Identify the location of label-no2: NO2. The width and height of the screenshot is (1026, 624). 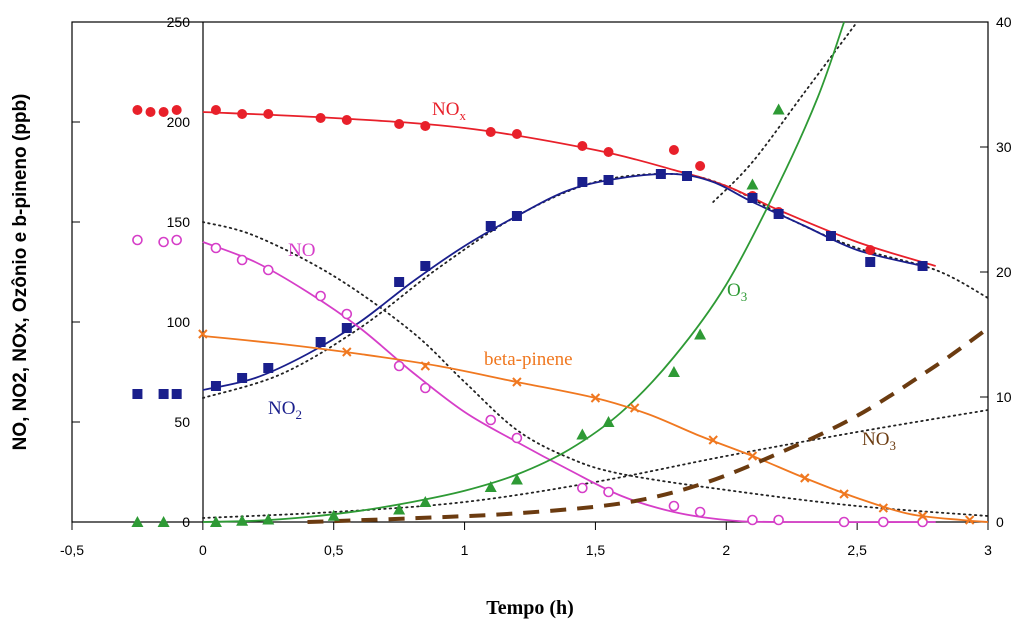
(285, 410).